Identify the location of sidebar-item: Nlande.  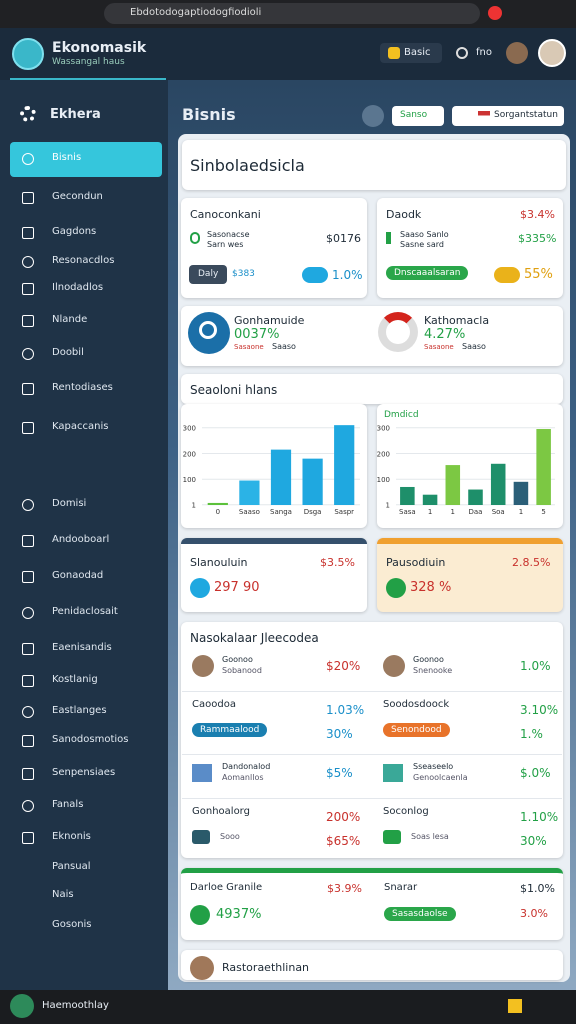
(70, 319).